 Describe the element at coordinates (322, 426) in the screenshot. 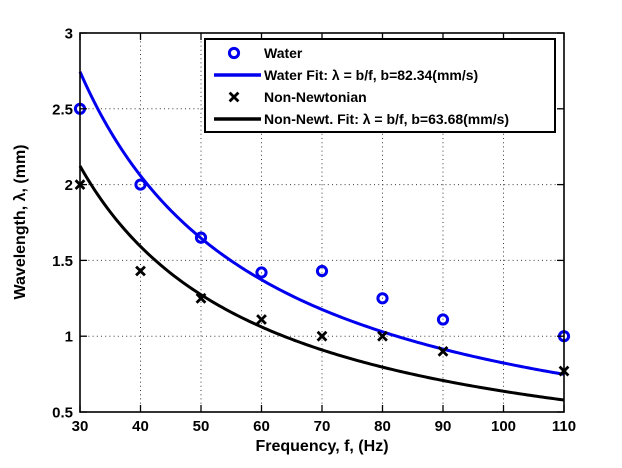

I see `x-tick-label: 70` at that location.